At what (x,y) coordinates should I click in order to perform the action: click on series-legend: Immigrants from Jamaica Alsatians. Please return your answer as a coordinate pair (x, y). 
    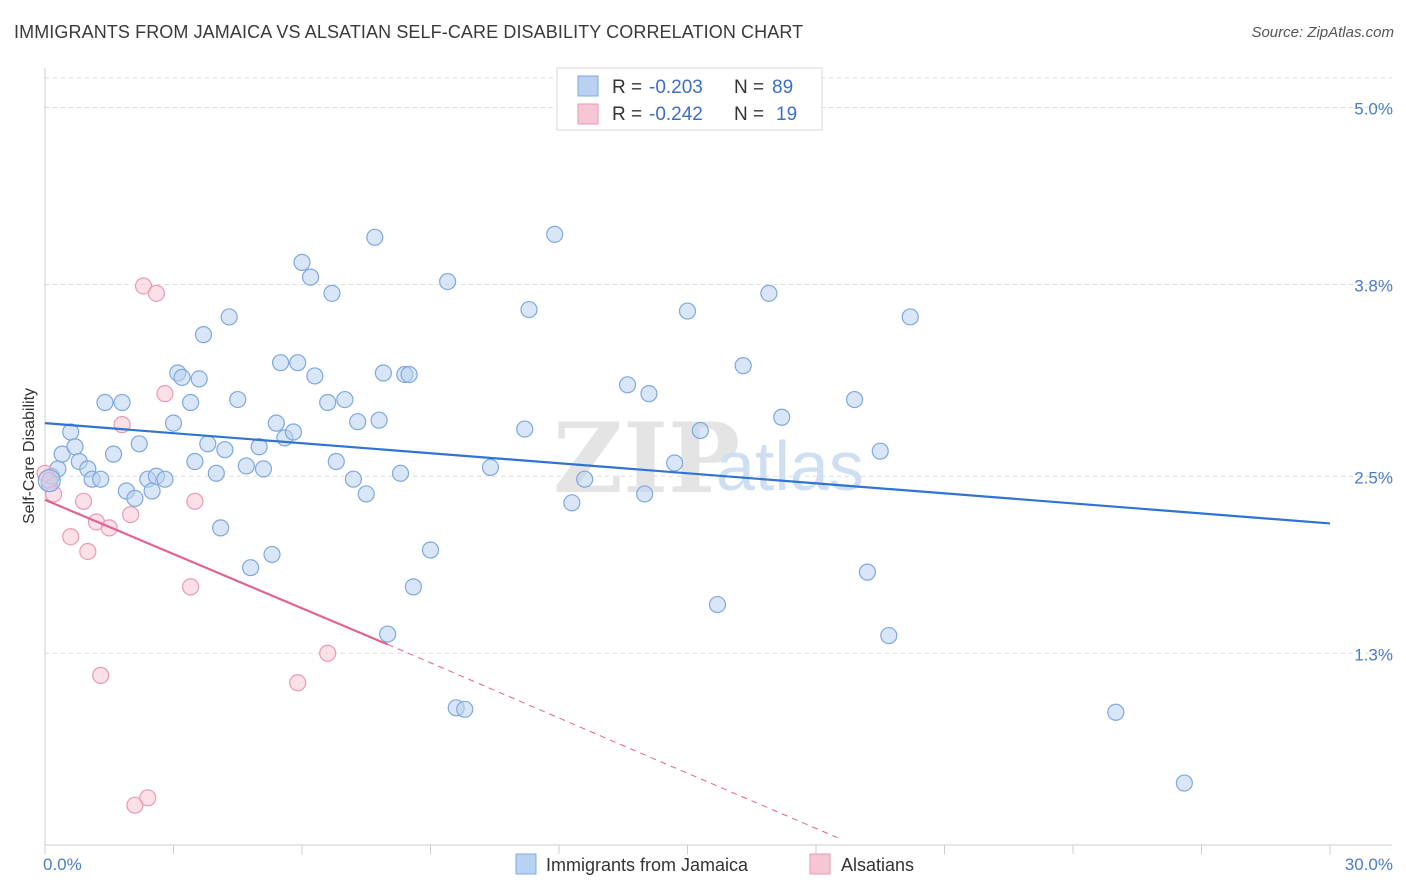
    Looking at the image, I should click on (714, 864).